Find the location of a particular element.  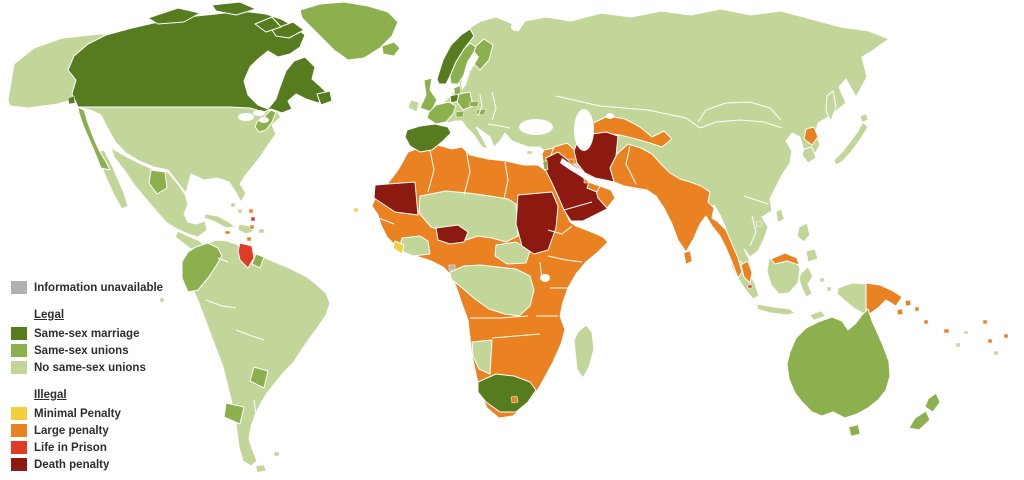

region-tierra-del-fuego is located at coordinates (261, 468).